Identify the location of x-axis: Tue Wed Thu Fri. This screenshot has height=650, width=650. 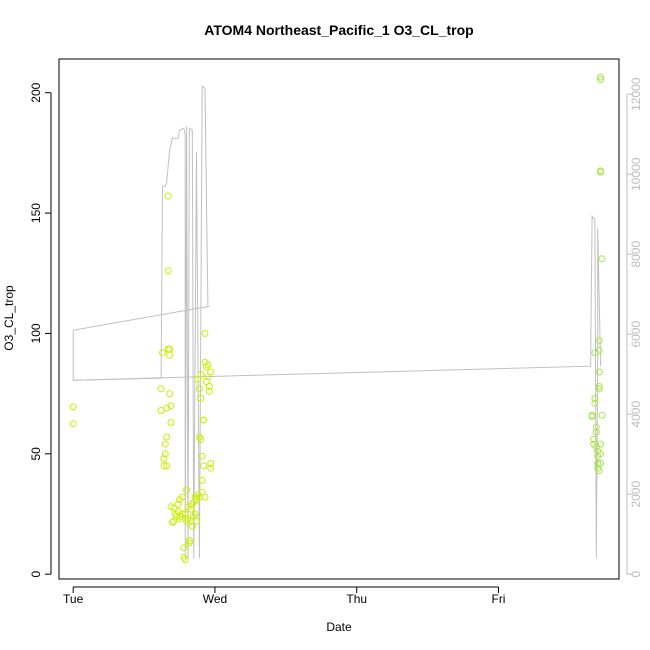
(284, 596).